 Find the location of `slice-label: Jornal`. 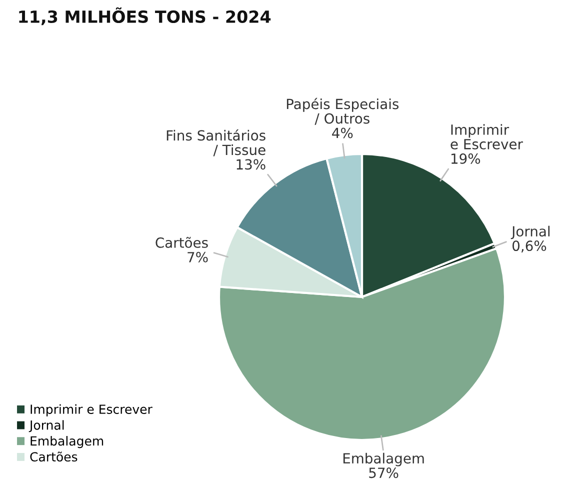

slice-label: Jornal is located at coordinates (530, 233).